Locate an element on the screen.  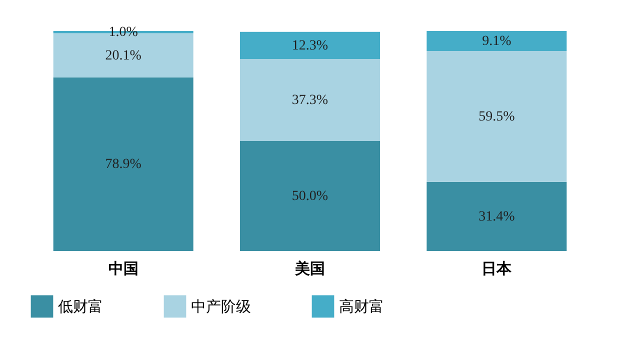
data-label: 59.5% is located at coordinates (497, 116).